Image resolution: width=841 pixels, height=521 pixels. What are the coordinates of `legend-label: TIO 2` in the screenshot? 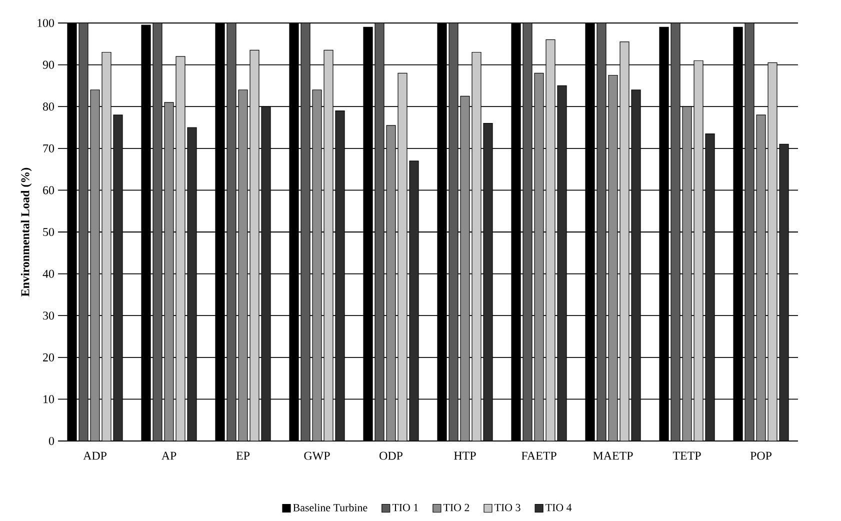 It's located at (456, 508).